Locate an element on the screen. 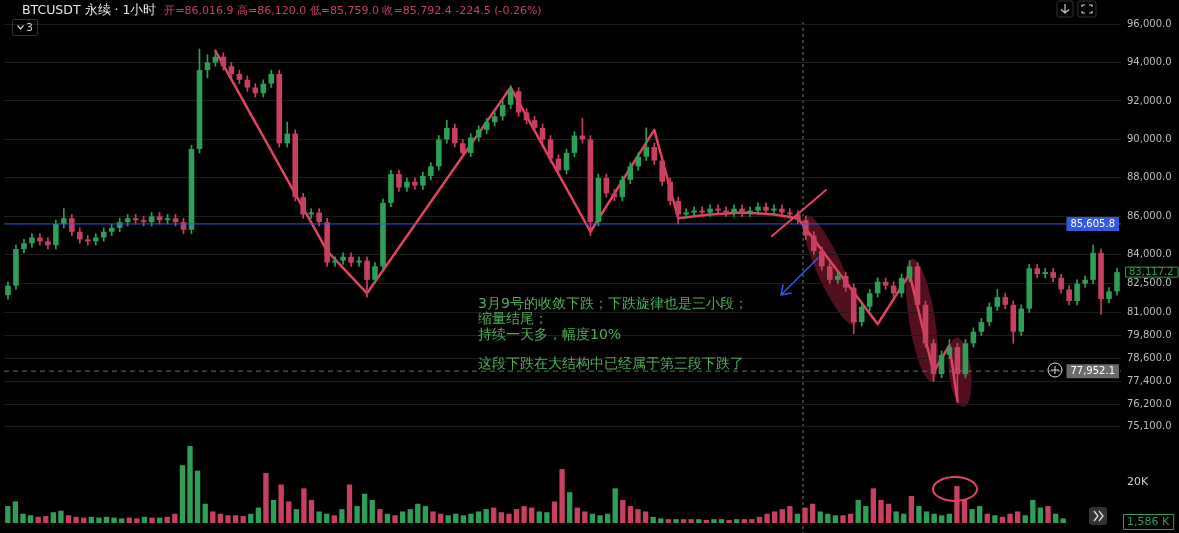 The width and height of the screenshot is (1179, 533). y-tick-label: 78,600.0 is located at coordinates (1149, 358).